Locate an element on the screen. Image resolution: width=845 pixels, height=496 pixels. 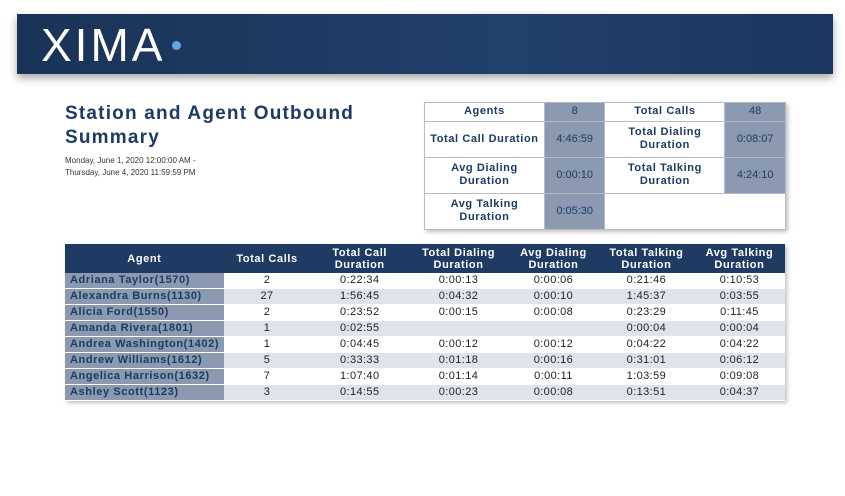
avg-dialing-duration-label: Avg Dialing Duration is located at coordinates (484, 175).